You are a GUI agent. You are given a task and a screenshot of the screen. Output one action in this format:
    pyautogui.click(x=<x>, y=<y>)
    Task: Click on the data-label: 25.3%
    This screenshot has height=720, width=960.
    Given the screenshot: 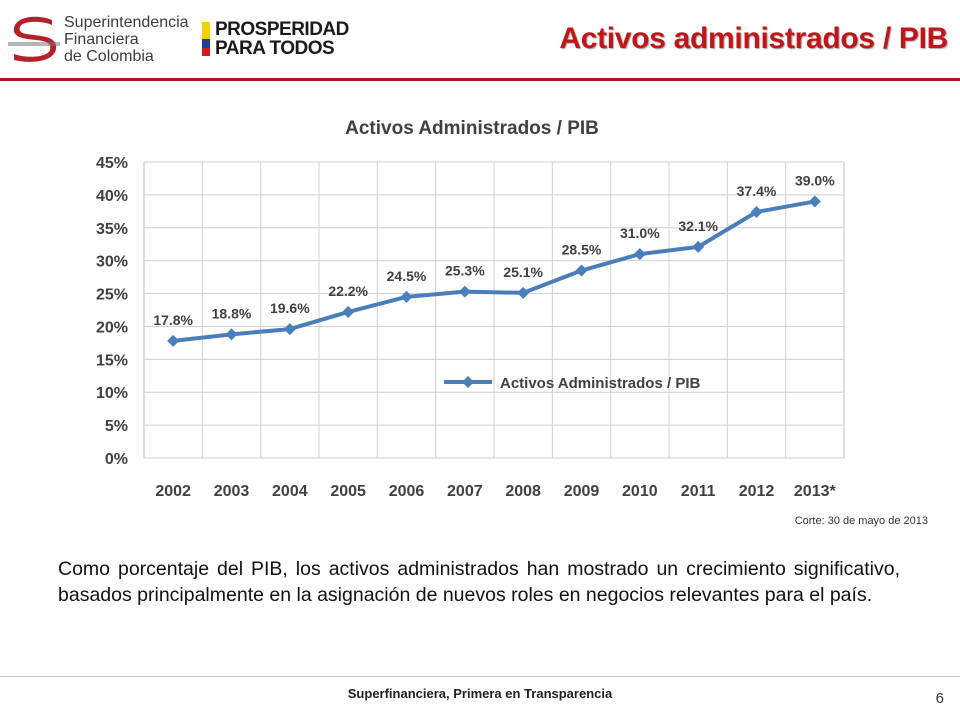 What is the action you would take?
    pyautogui.click(x=465, y=271)
    